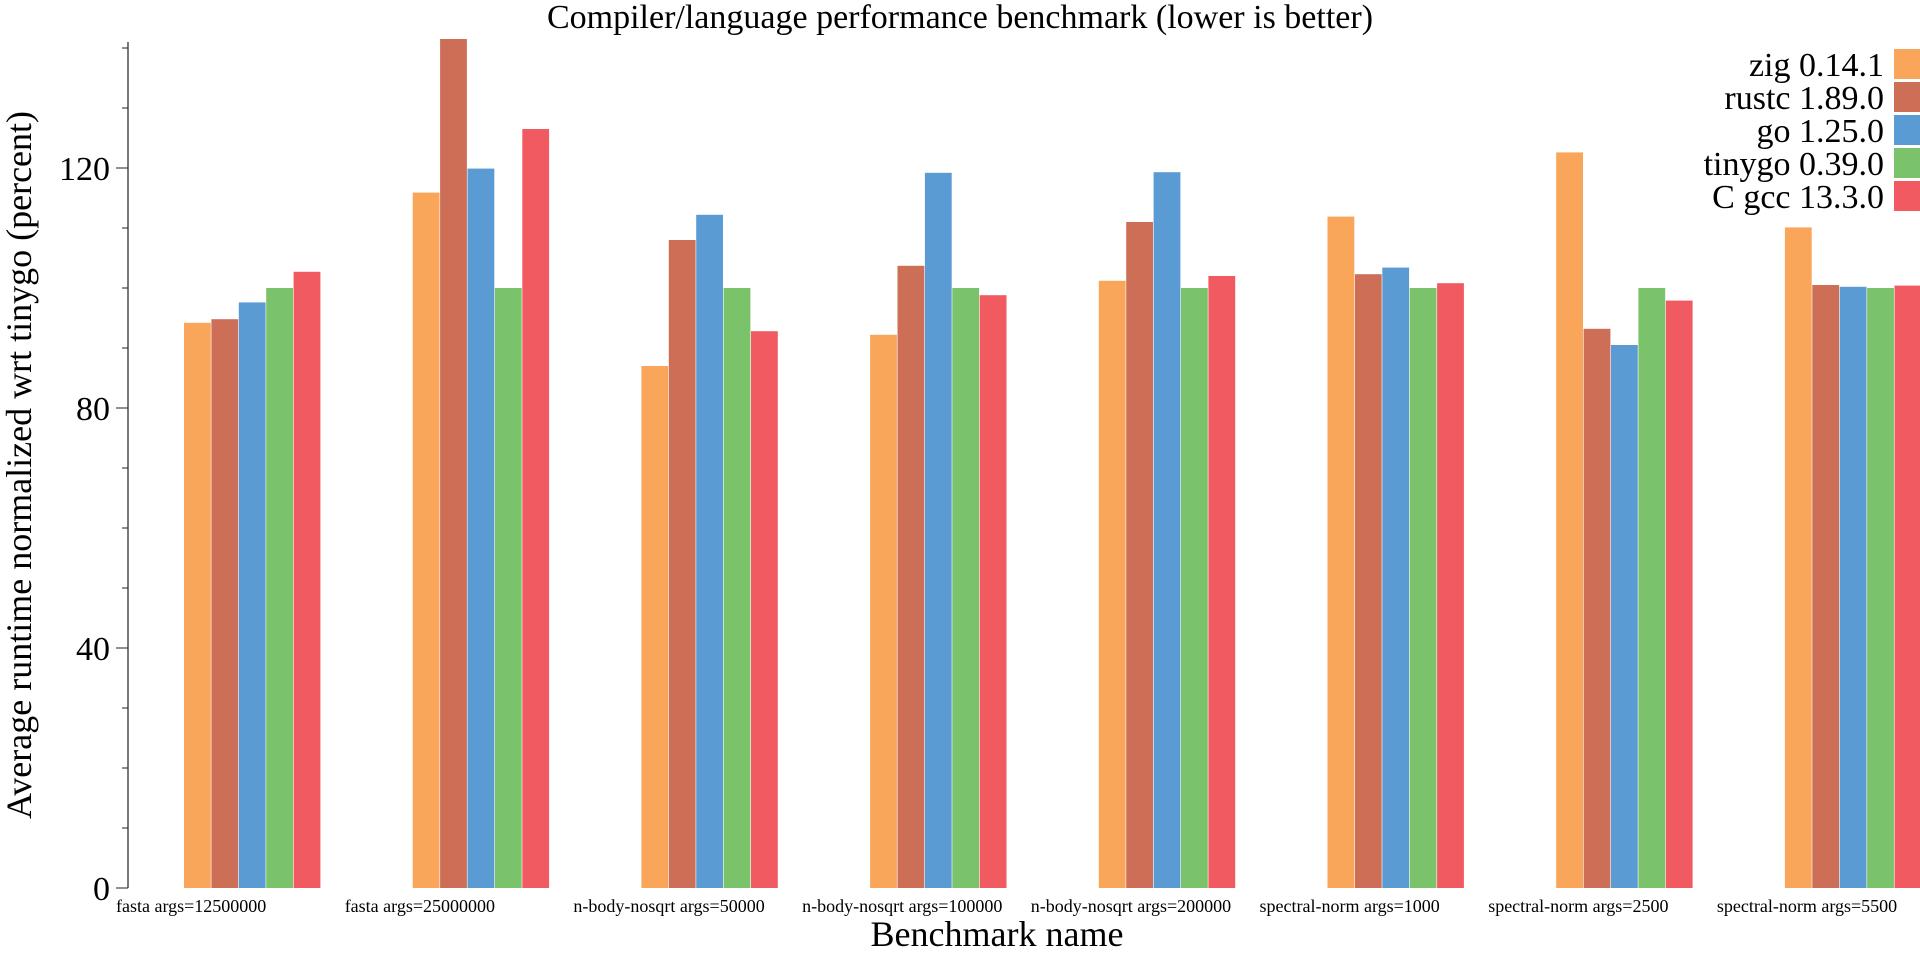 This screenshot has width=1920, height=960. I want to click on y-tick-label: 80, so click(93, 409).